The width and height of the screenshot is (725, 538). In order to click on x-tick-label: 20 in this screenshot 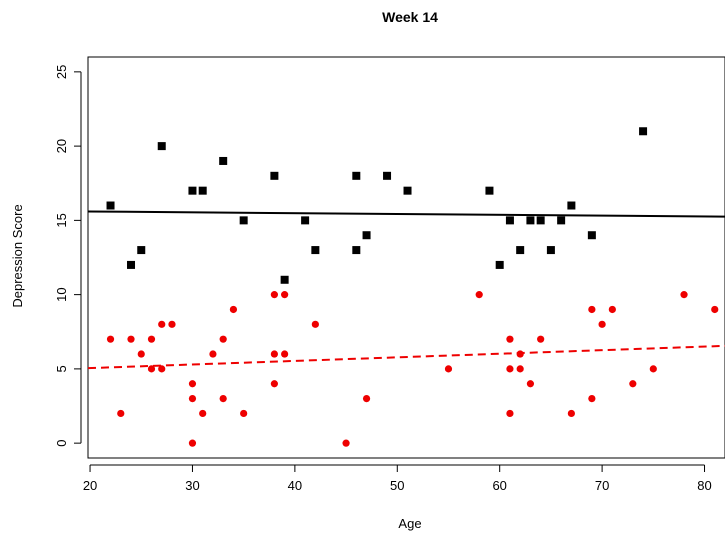, I will do `click(90, 485)`.